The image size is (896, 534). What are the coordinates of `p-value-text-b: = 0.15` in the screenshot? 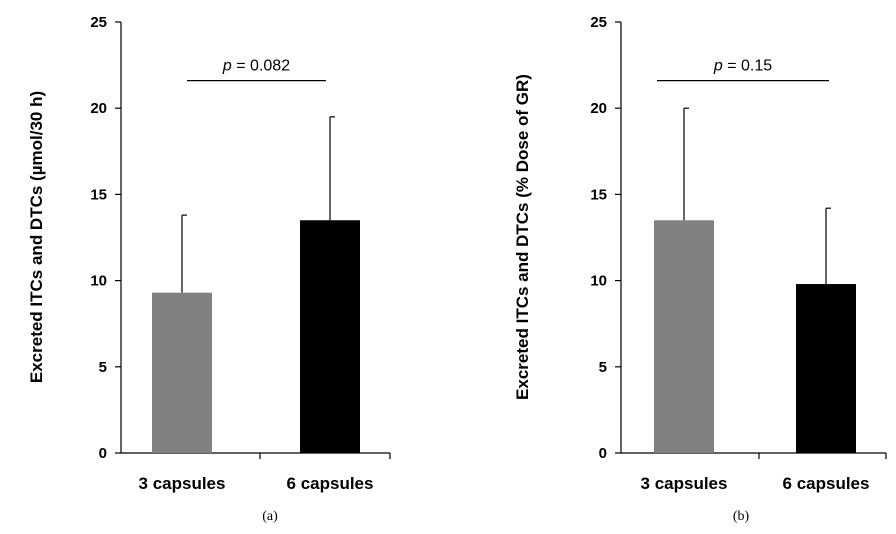 It's located at (747, 66).